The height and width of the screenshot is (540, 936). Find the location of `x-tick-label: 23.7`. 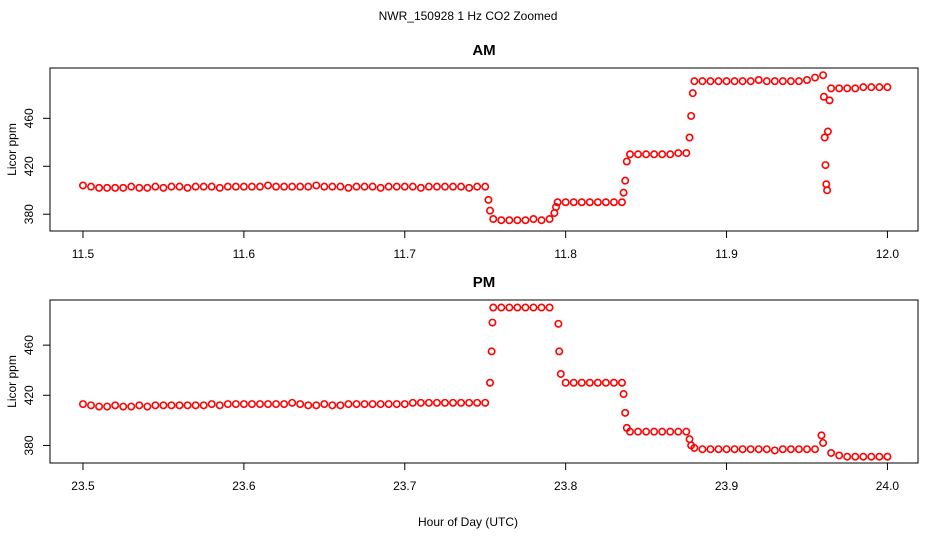

x-tick-label: 23.7 is located at coordinates (405, 486).